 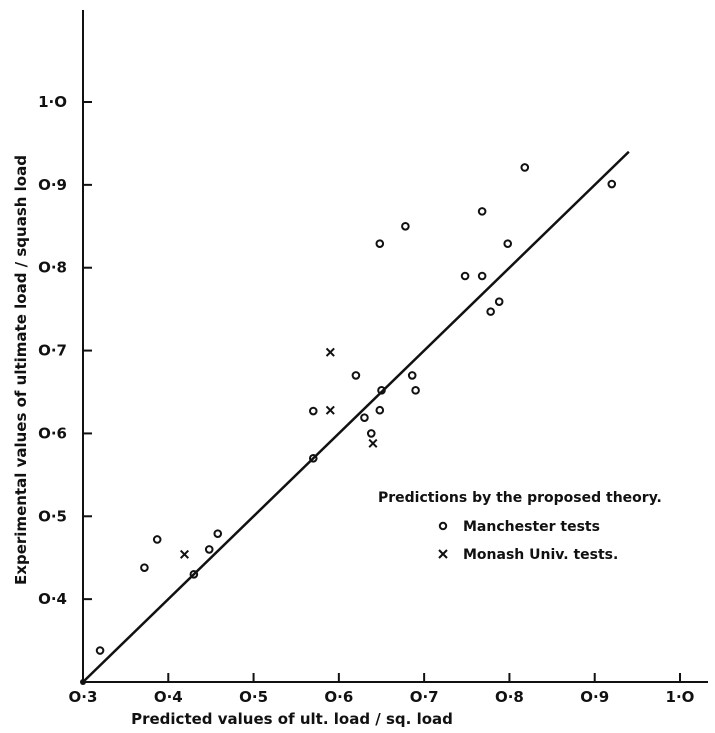 I want to click on x-tick-label: O·3, so click(x=83, y=697).